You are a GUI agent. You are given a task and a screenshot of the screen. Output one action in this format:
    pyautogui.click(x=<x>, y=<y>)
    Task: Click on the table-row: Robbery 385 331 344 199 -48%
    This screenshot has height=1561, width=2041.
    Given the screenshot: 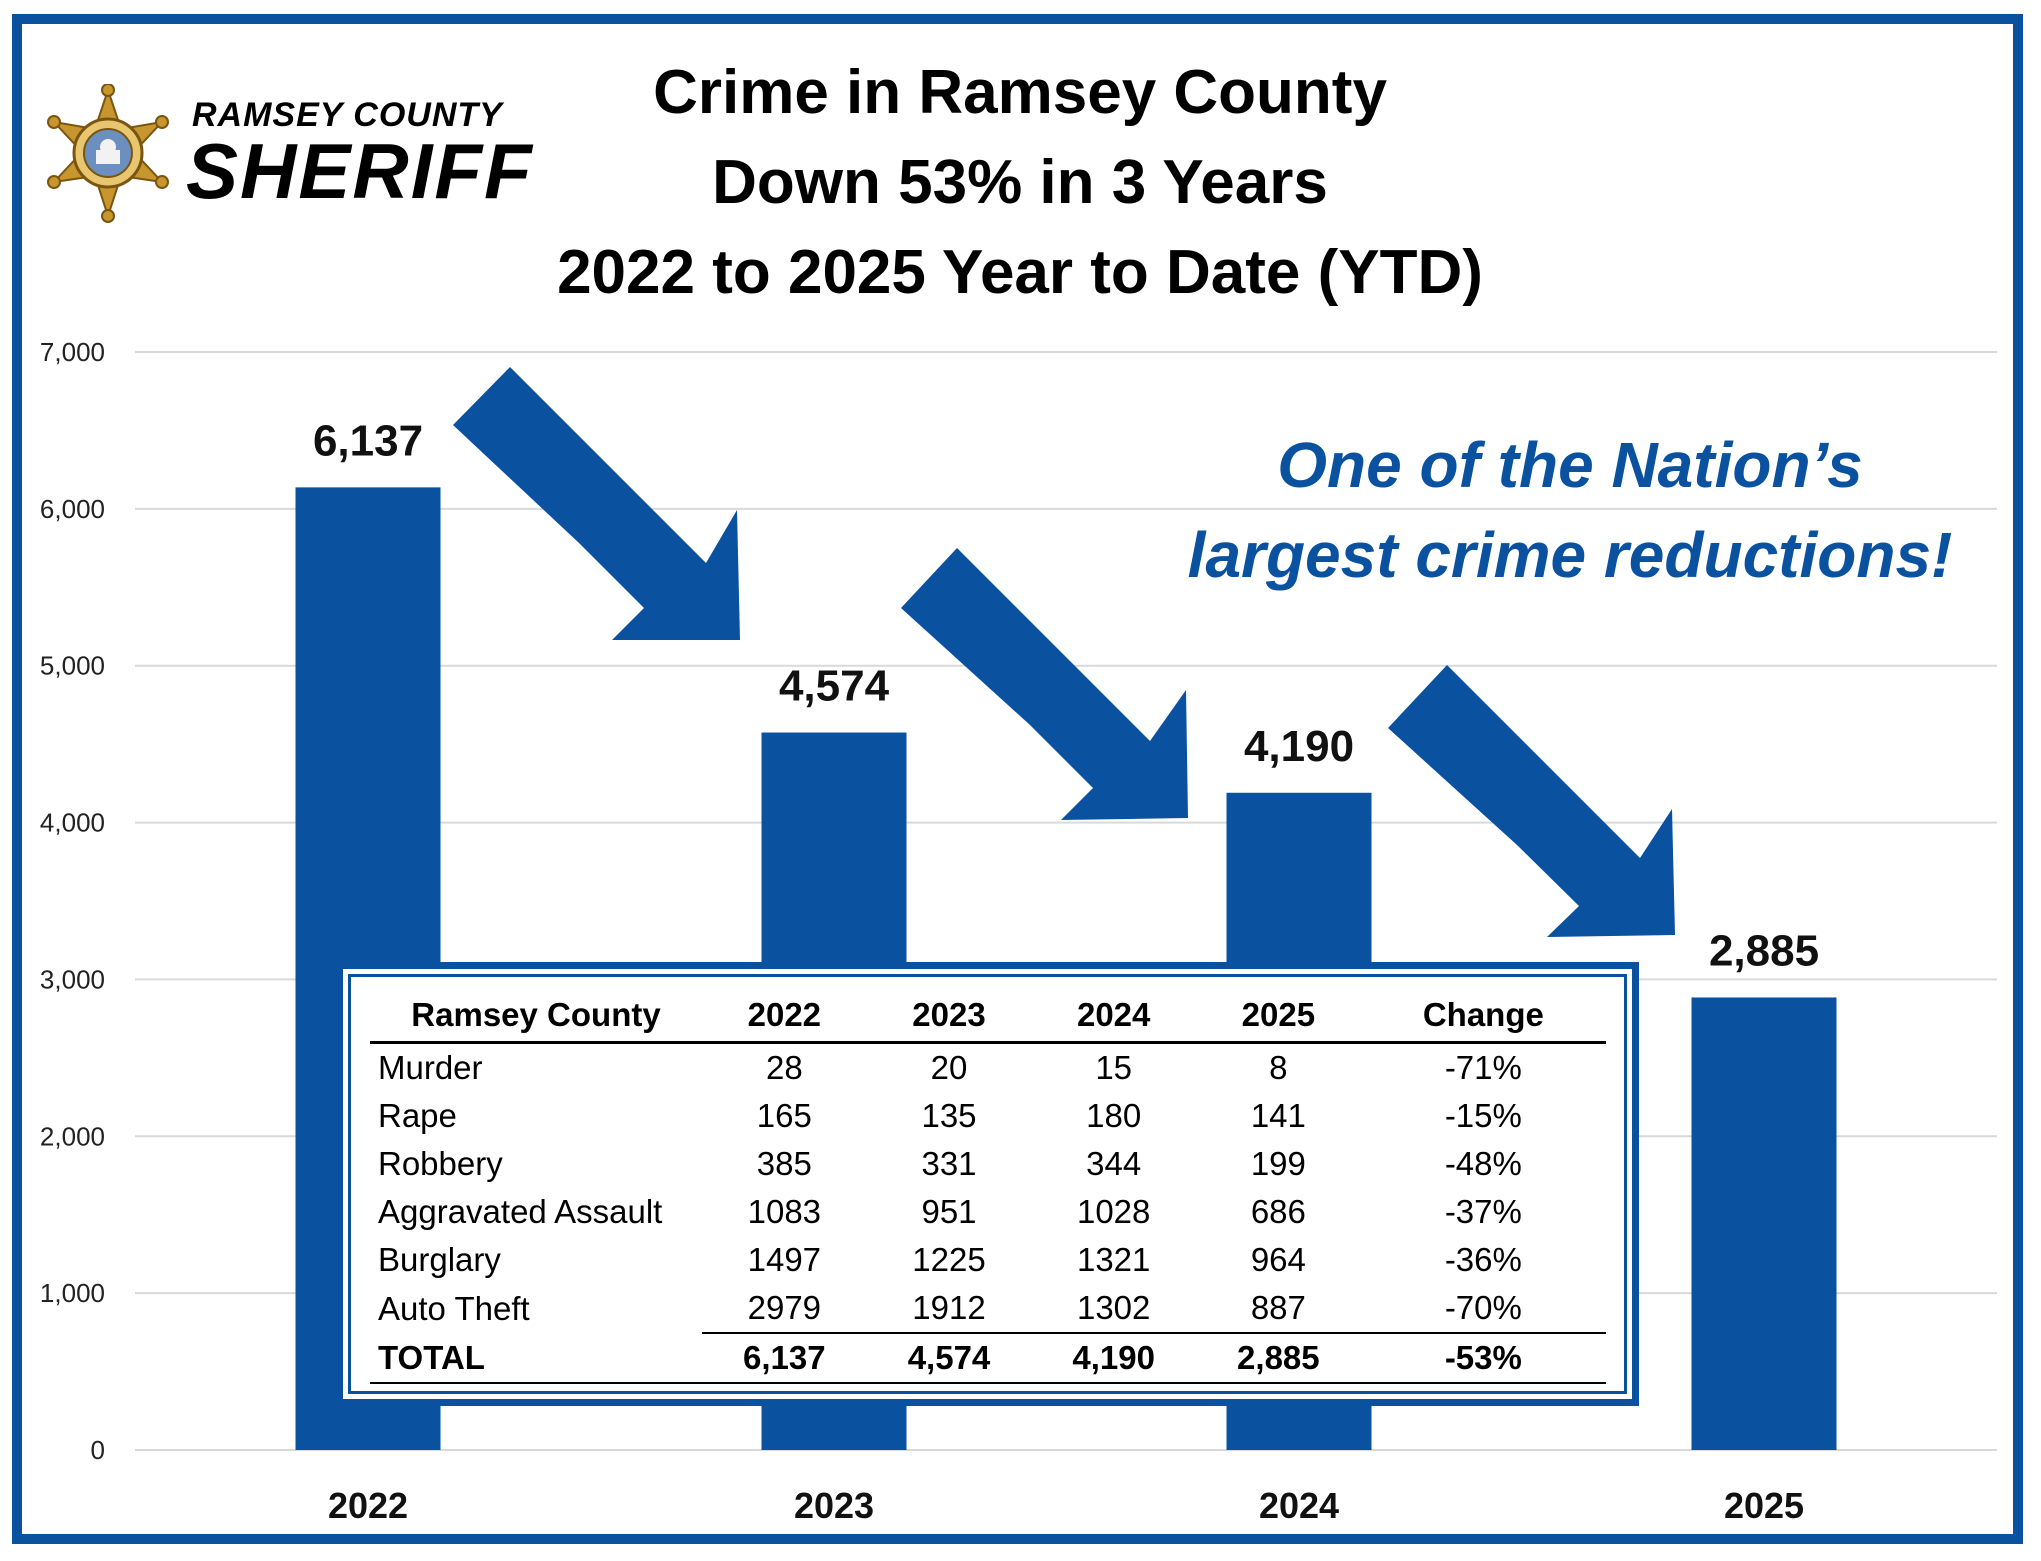 What is the action you would take?
    pyautogui.click(x=988, y=1164)
    